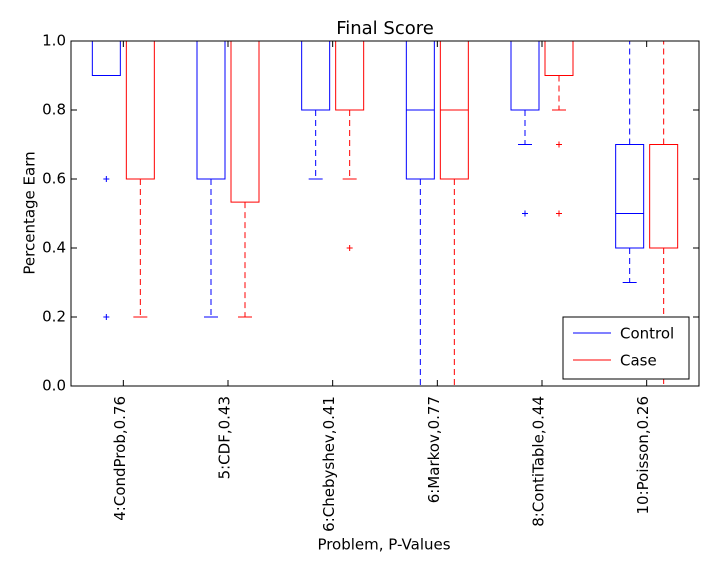  Describe the element at coordinates (434, 449) in the screenshot. I see `x-tick-label: 6:Markov,0.77` at that location.